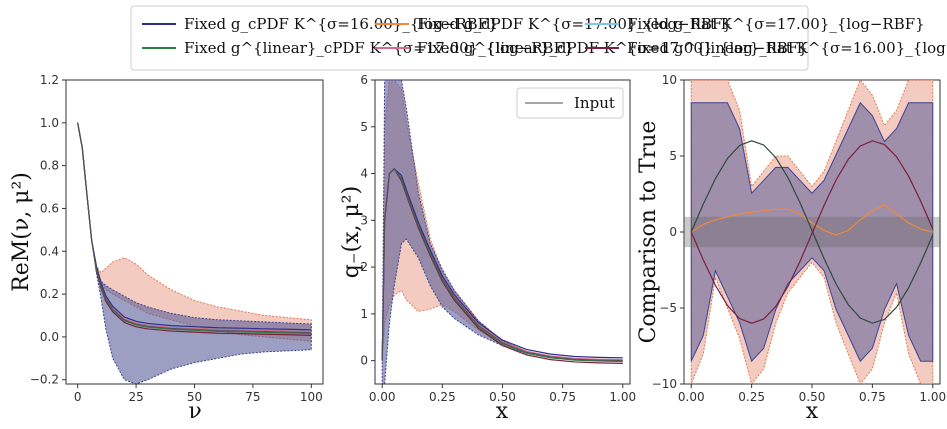 The image size is (947, 429). What do you see at coordinates (669, 80) in the screenshot?
I see `ytick-label: 10` at bounding box center [669, 80].